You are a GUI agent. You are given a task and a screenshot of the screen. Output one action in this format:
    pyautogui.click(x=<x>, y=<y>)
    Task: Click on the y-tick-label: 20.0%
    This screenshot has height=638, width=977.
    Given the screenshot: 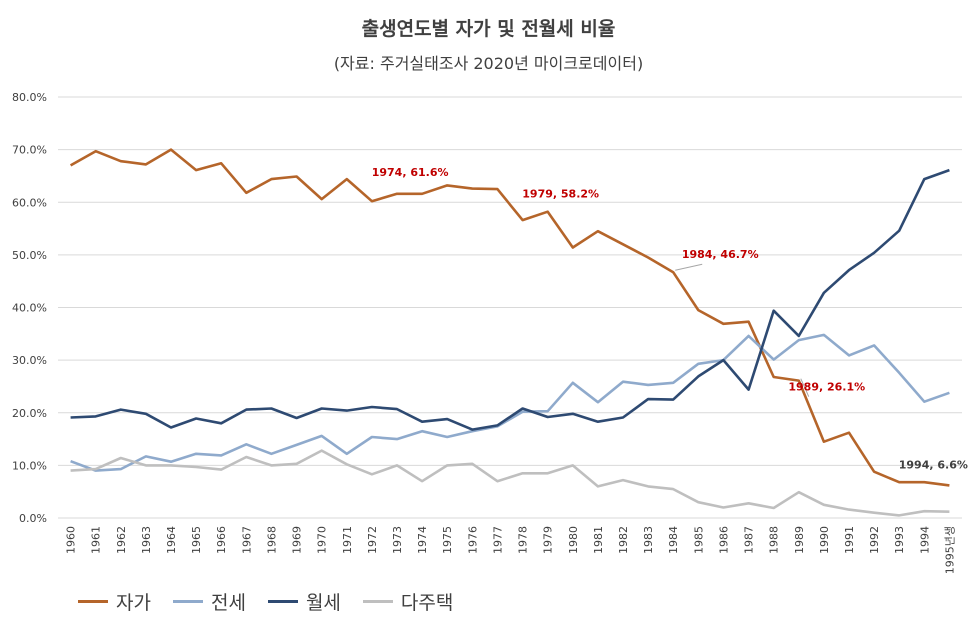 What is the action you would take?
    pyautogui.click(x=29, y=413)
    